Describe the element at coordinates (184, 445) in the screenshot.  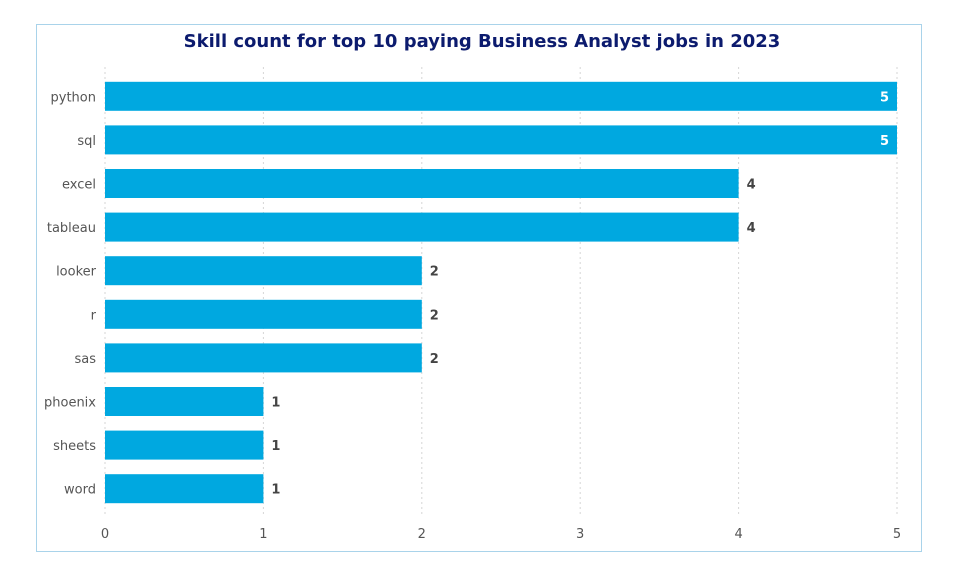
I see `bar-sheets` at that location.